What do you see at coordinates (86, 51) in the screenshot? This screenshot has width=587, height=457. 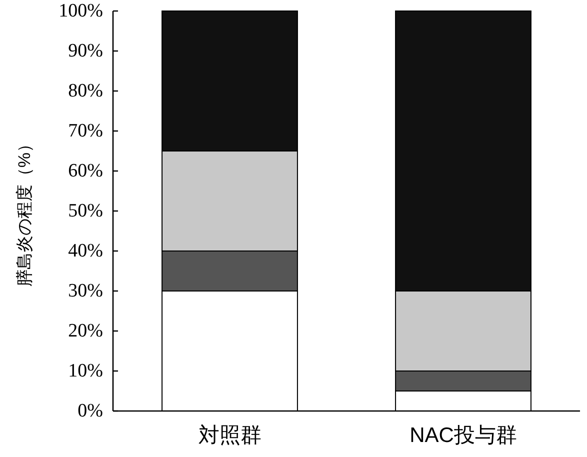 I see `y-tick-label: 90%` at bounding box center [86, 51].